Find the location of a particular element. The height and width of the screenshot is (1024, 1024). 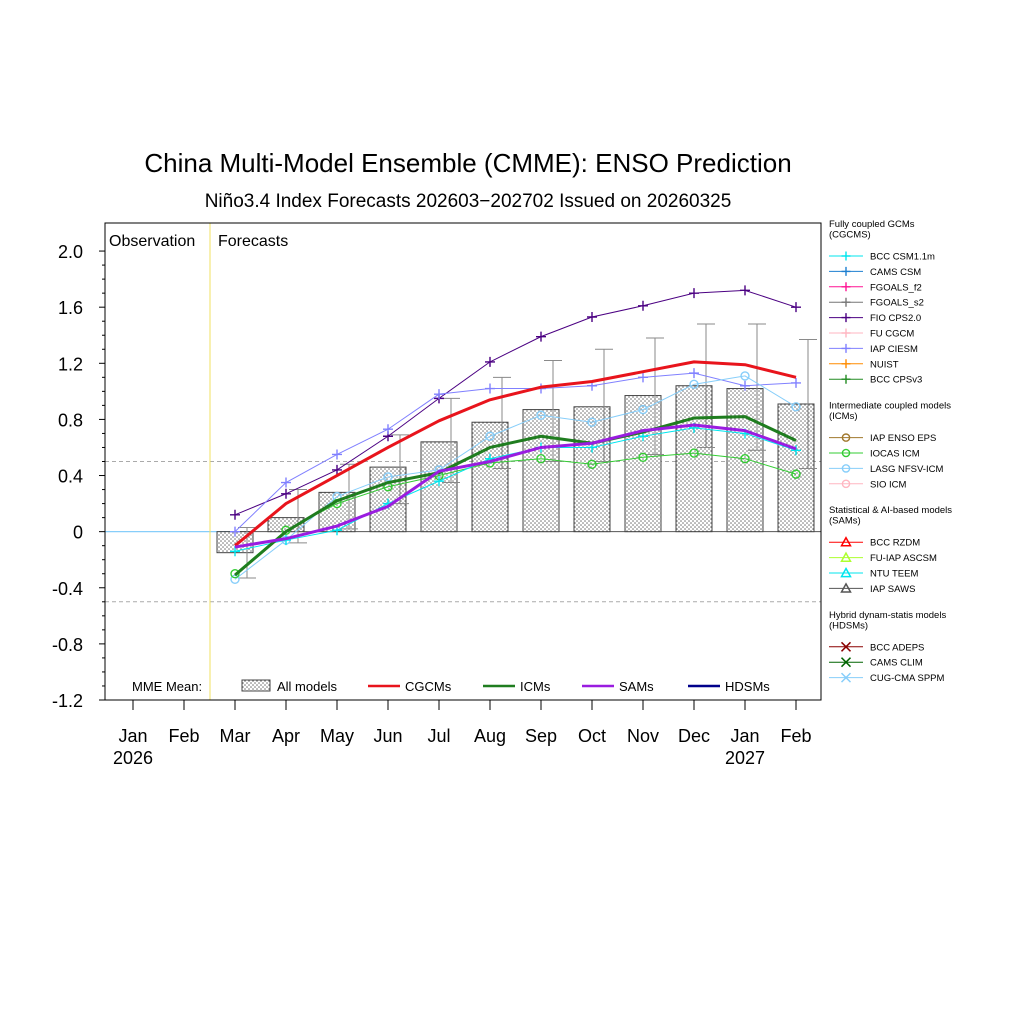

legend-item-label: FIO CPS2.0 is located at coordinates (895, 318).